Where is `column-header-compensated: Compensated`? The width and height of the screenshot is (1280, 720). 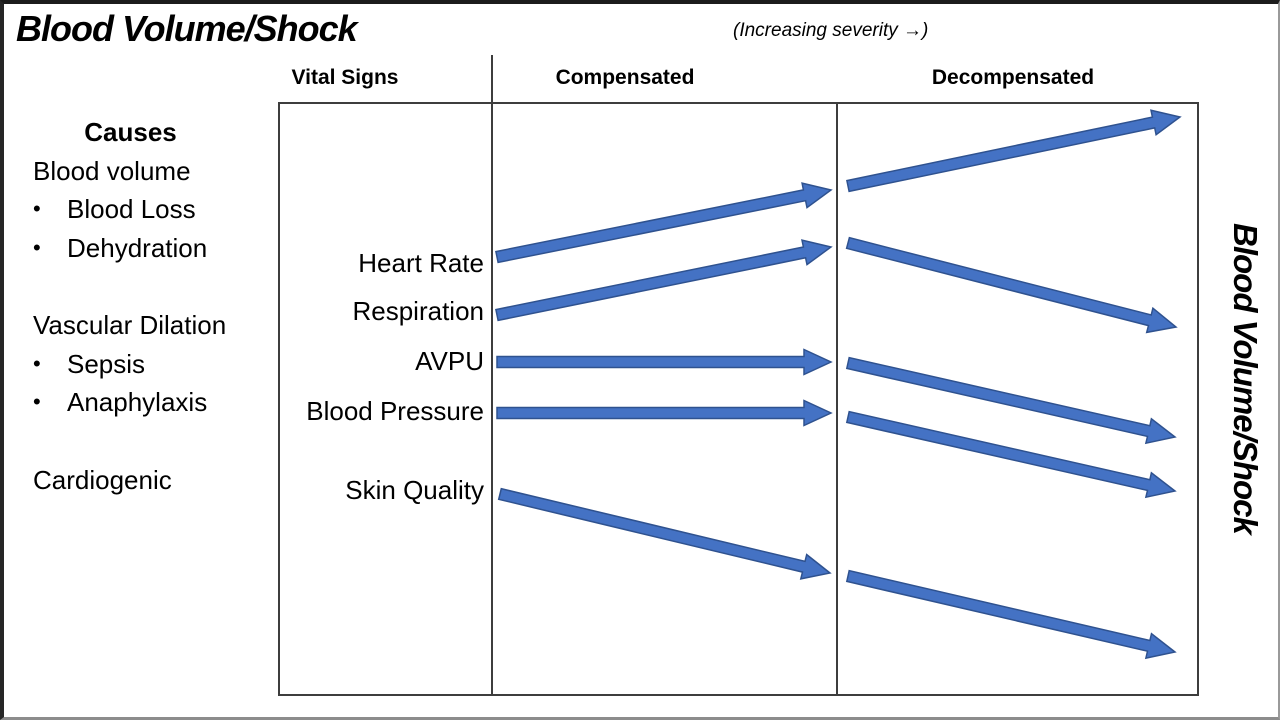
column-header-compensated: Compensated is located at coordinates (625, 77).